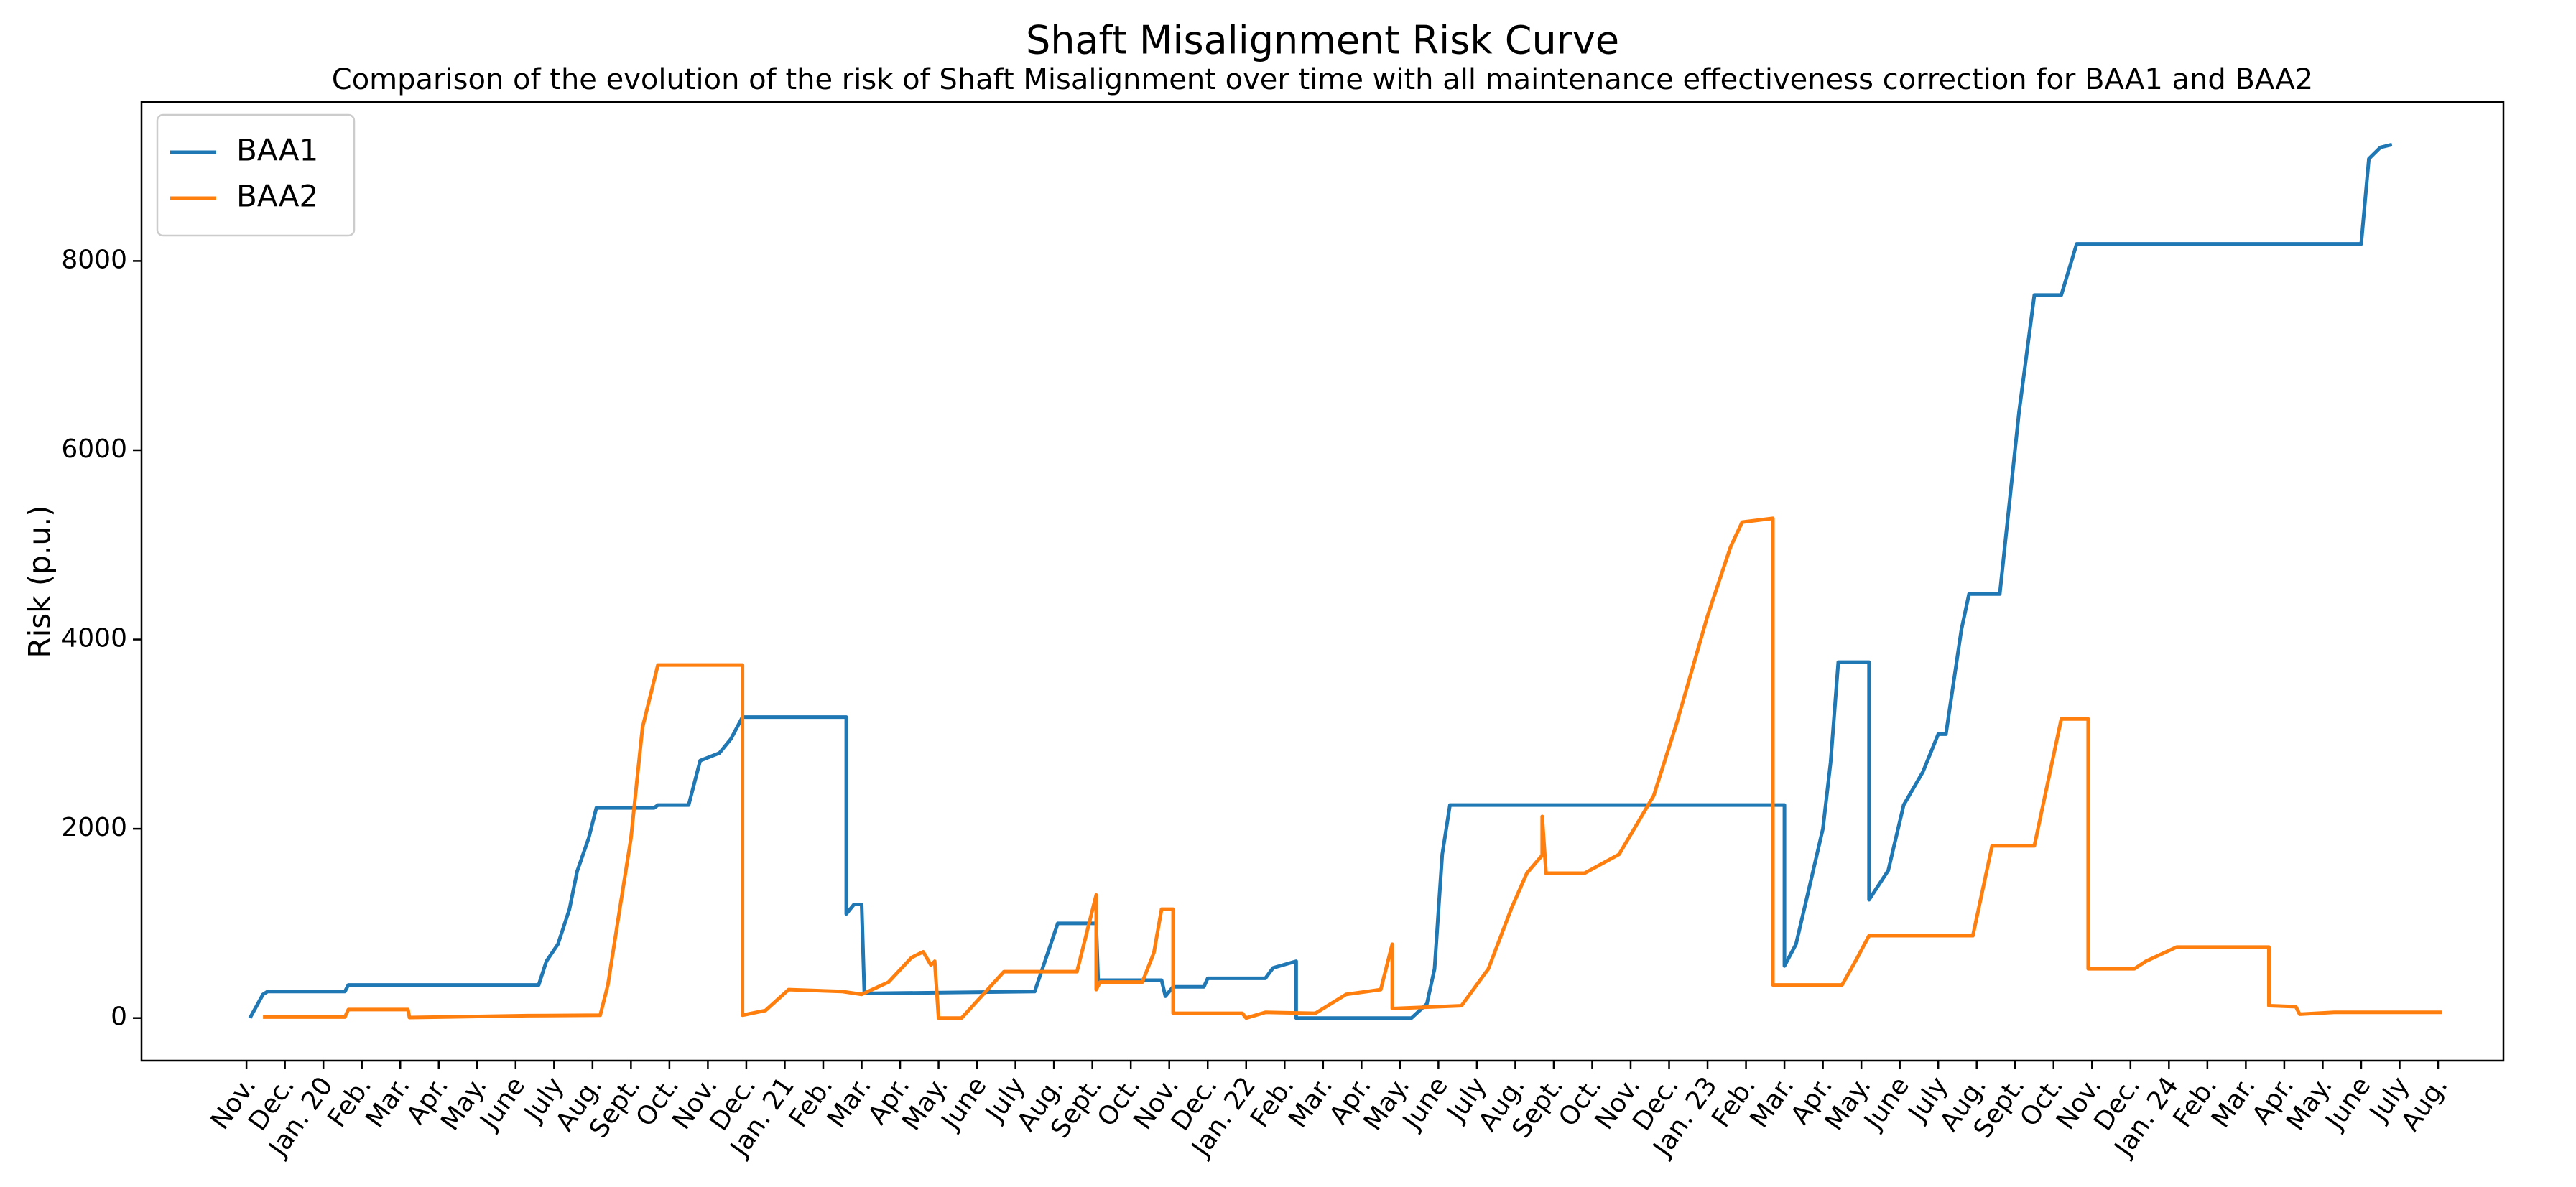  What do you see at coordinates (94, 827) in the screenshot?
I see `y-tick-label: 2000` at bounding box center [94, 827].